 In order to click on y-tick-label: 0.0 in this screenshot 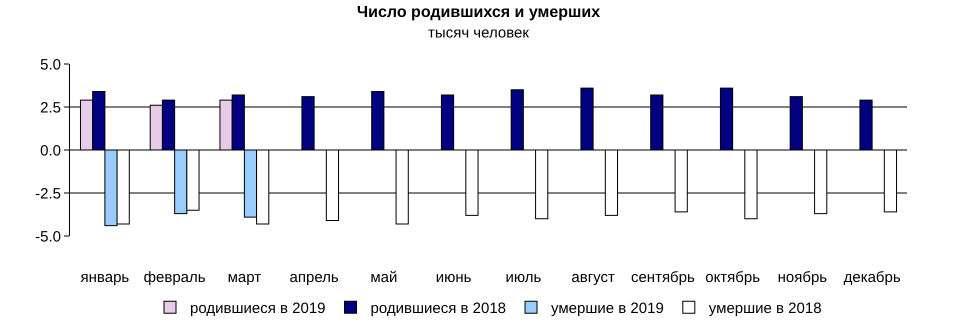, I will do `click(50, 151)`.